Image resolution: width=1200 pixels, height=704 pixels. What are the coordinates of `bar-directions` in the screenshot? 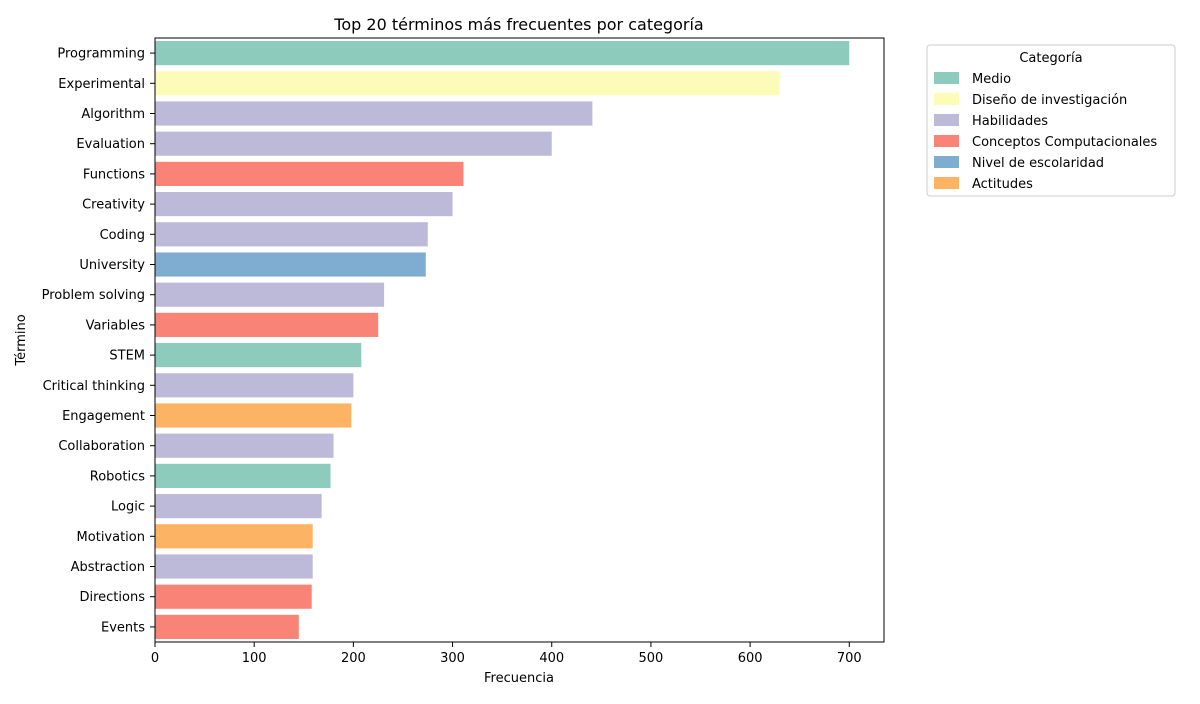 It's located at (233, 596).